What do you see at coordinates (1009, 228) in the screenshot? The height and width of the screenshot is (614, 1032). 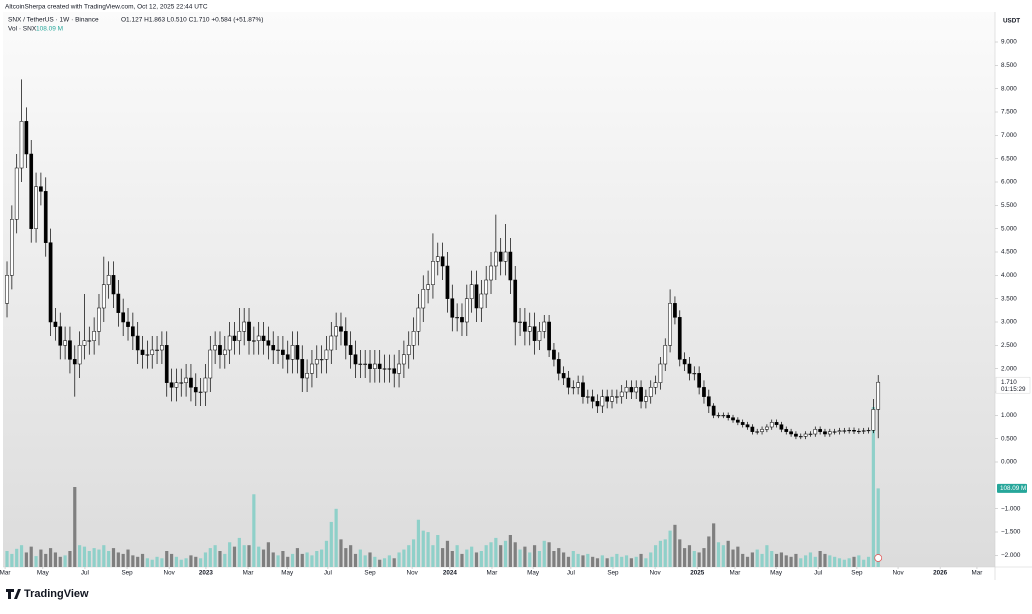 I see `y-tick-label: 5.000` at bounding box center [1009, 228].